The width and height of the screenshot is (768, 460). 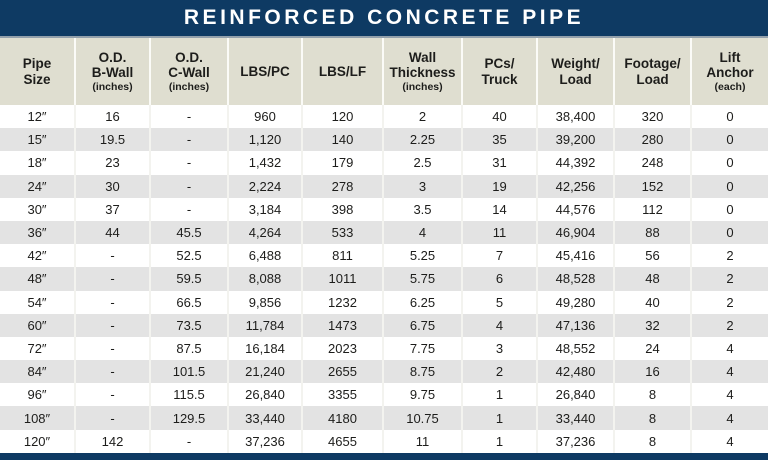 What do you see at coordinates (342, 117) in the screenshot?
I see `table-cell: 120` at bounding box center [342, 117].